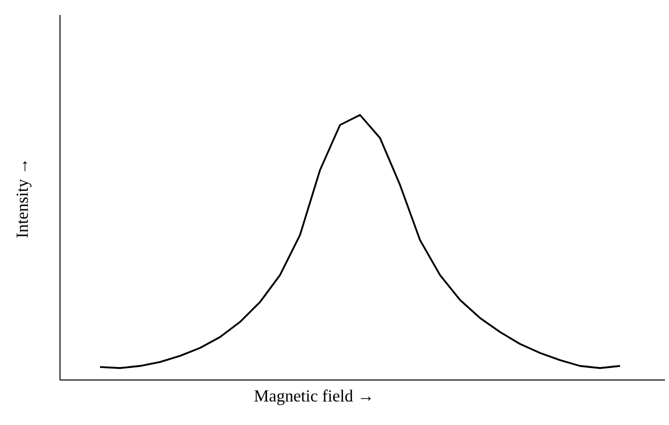  What do you see at coordinates (312, 398) in the screenshot?
I see `x-axis-title: Magnetic field →` at bounding box center [312, 398].